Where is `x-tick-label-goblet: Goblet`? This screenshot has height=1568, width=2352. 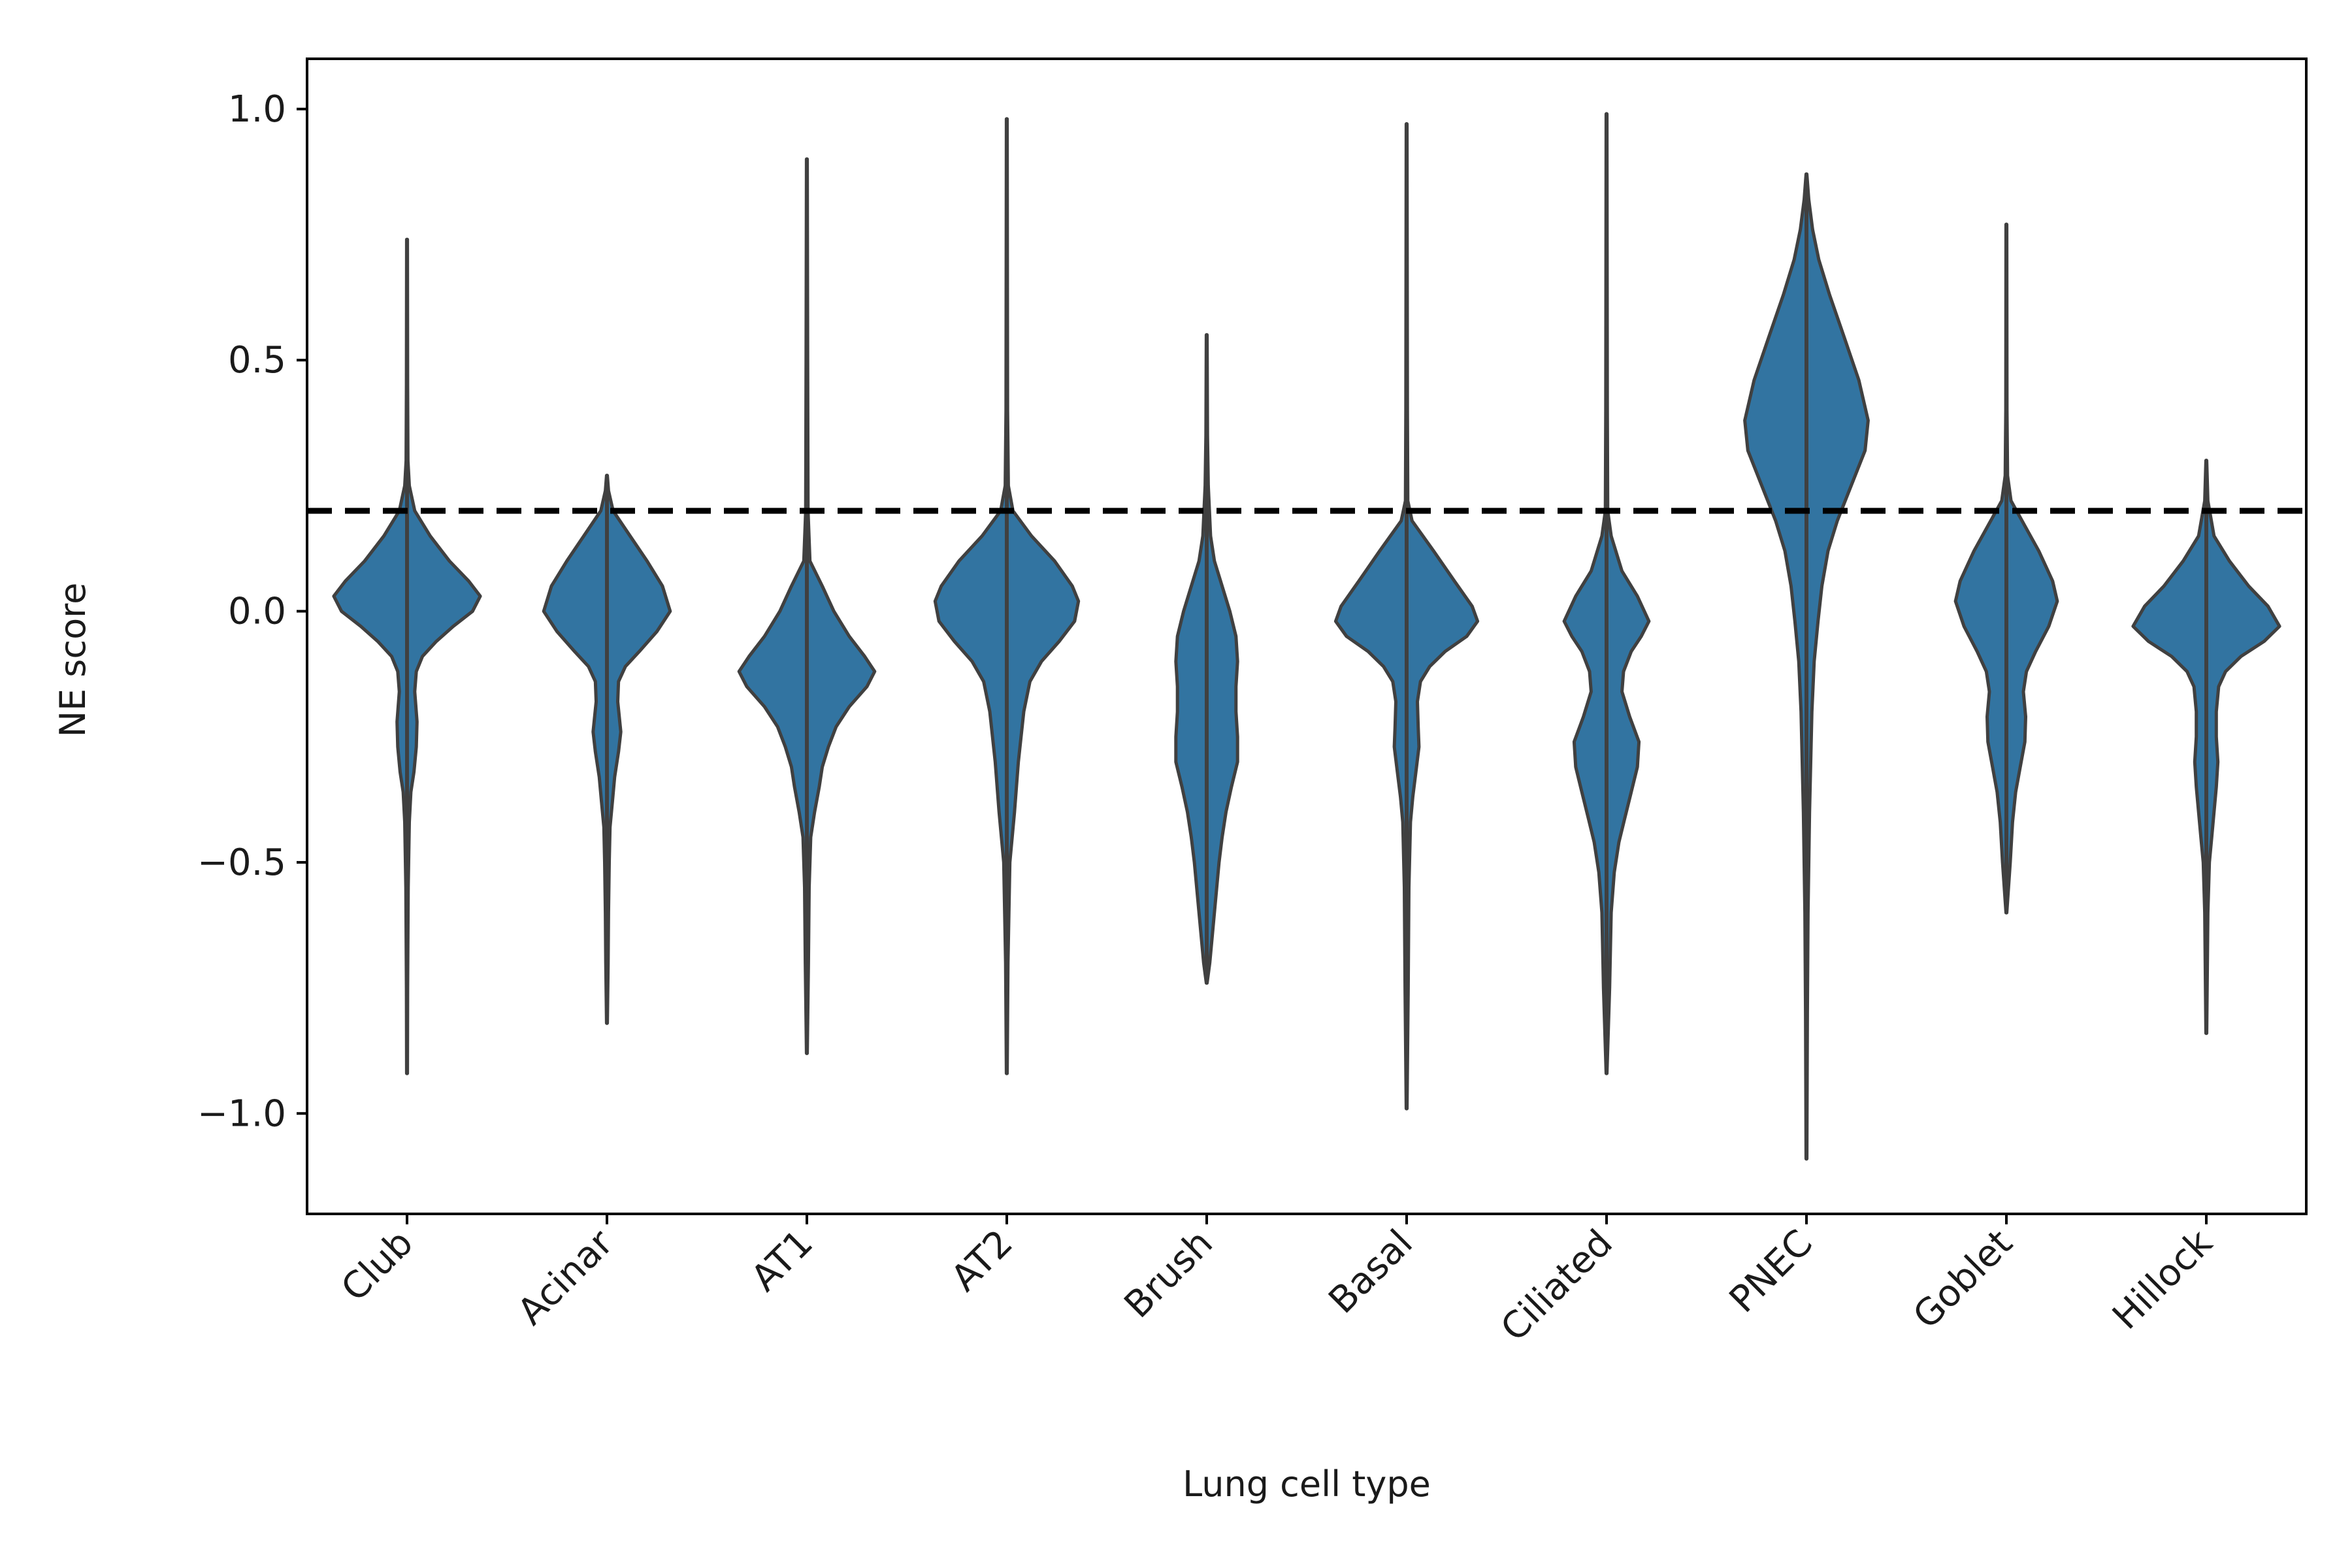
x-tick-label-goblet: Goblet is located at coordinates (1963, 1279).